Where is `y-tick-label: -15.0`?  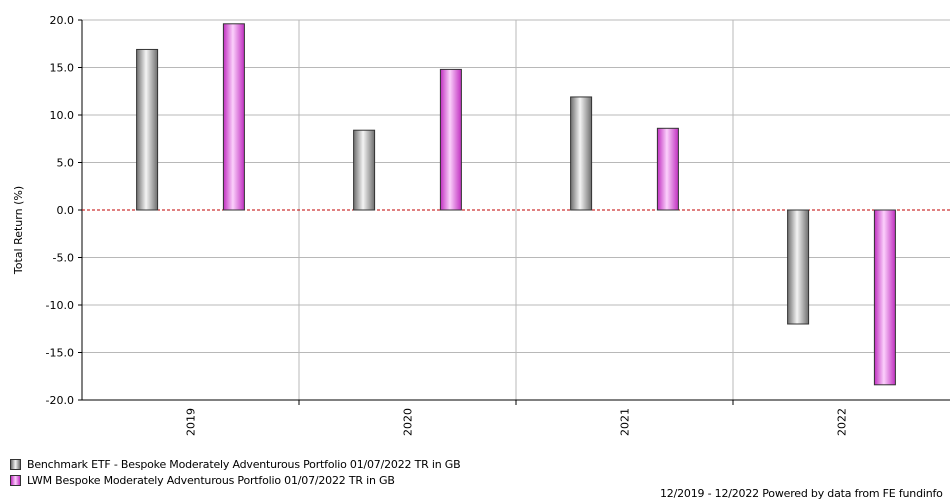
y-tick-label: -15.0 is located at coordinates (60, 353).